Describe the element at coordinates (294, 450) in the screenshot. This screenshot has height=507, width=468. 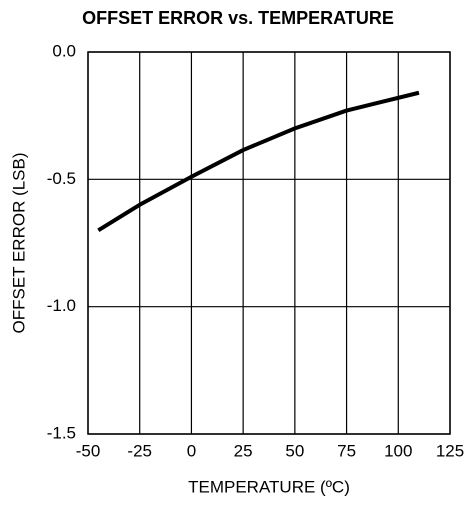
I see `x-tick-label: 50` at that location.